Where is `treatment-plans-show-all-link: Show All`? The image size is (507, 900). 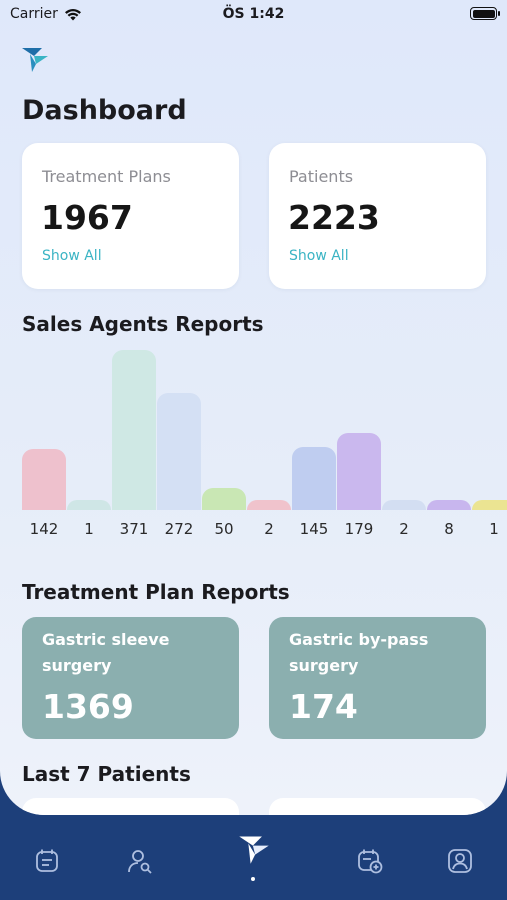
treatment-plans-show-all-link: Show All is located at coordinates (72, 256).